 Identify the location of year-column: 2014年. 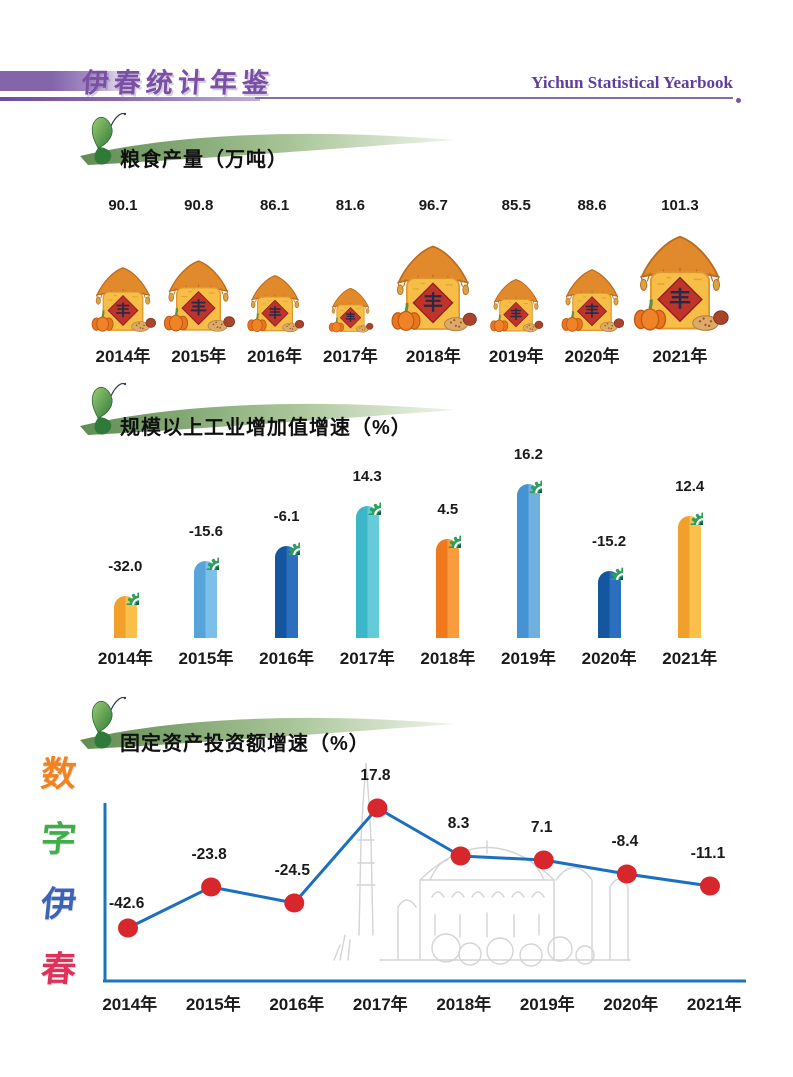
(130, 1002).